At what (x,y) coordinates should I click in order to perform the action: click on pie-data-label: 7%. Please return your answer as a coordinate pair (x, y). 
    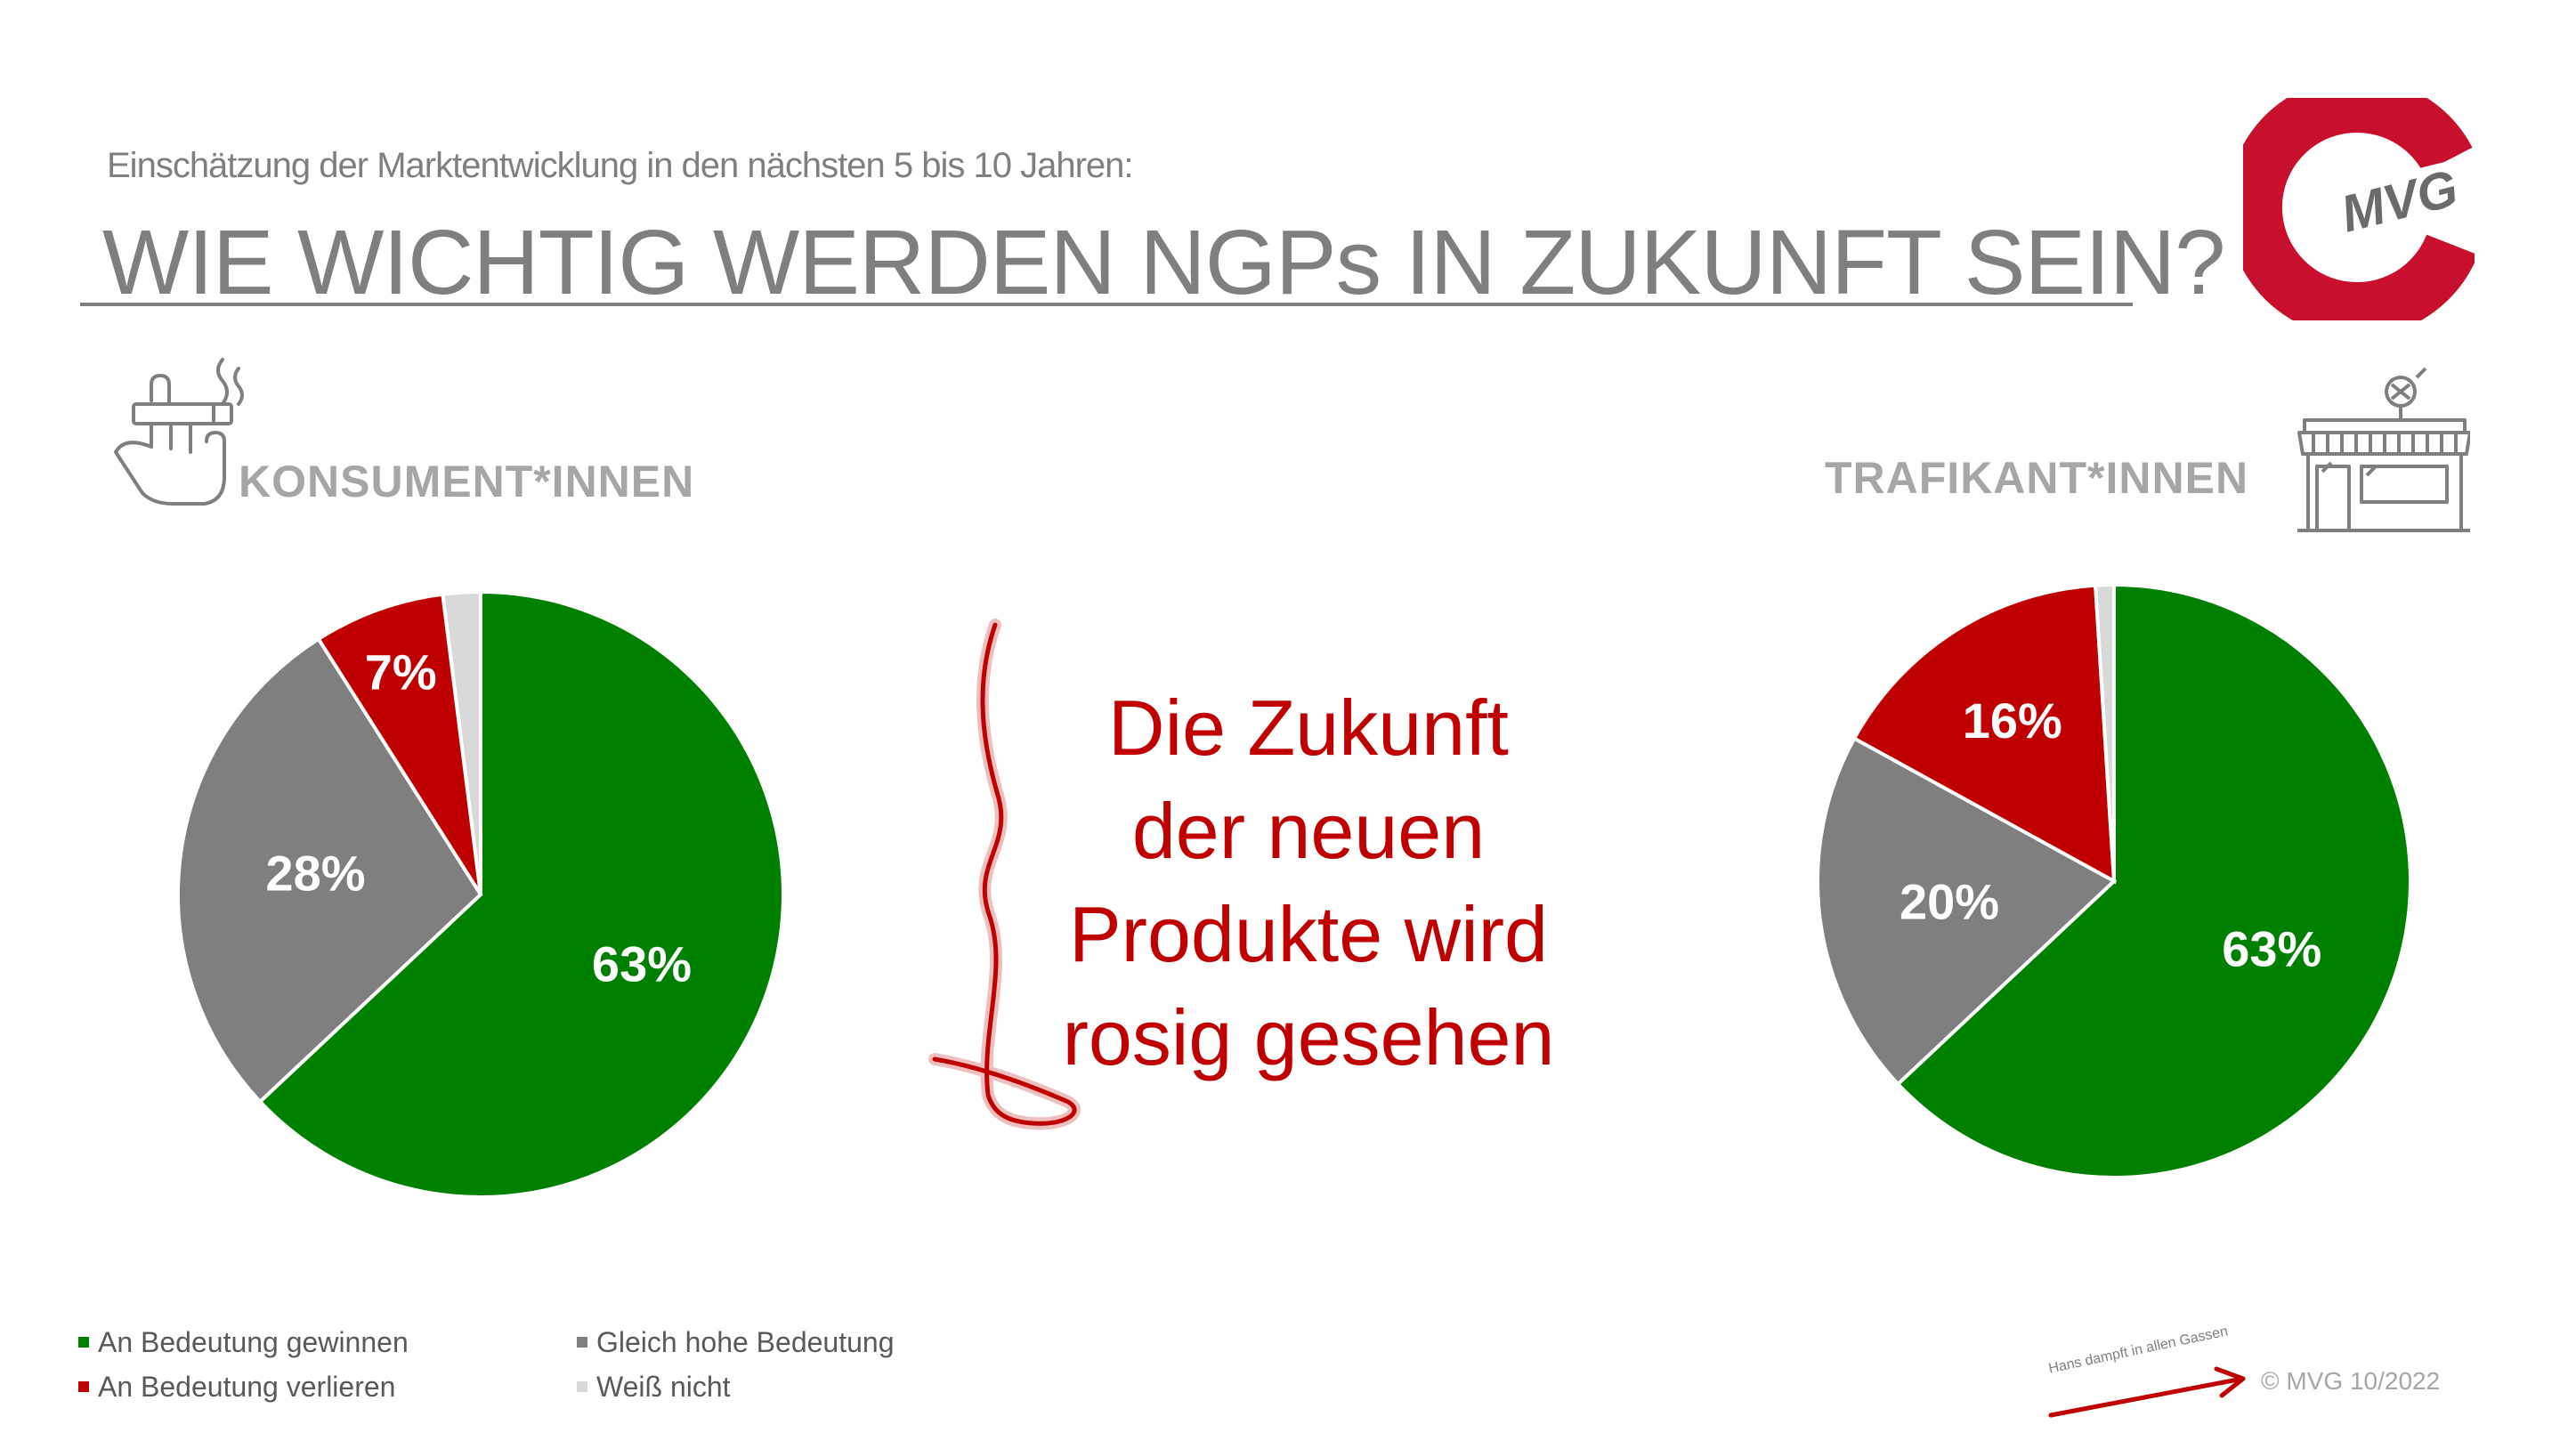
    Looking at the image, I should click on (401, 672).